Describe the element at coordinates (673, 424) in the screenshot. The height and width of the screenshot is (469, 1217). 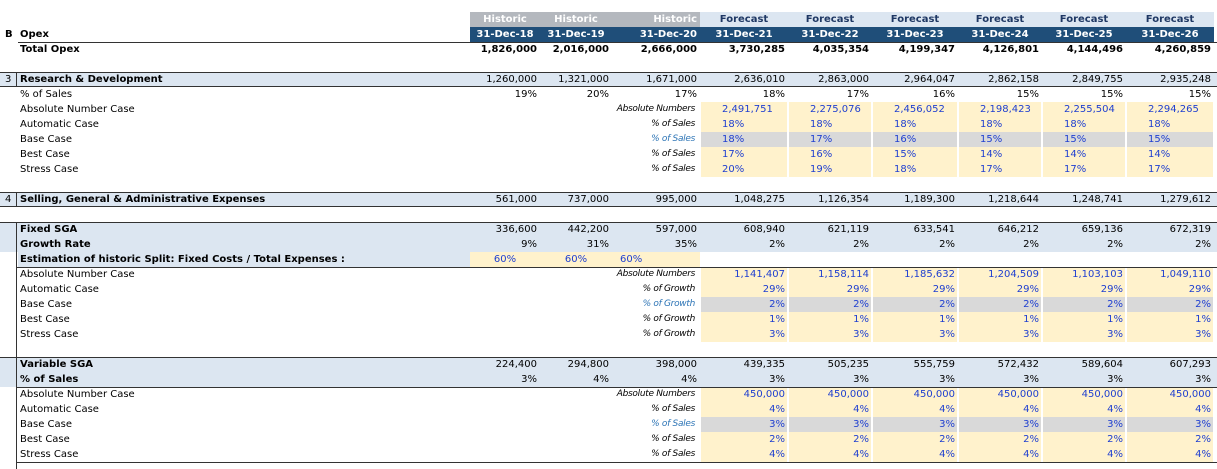
I see `case-unit: % of Sales` at that location.